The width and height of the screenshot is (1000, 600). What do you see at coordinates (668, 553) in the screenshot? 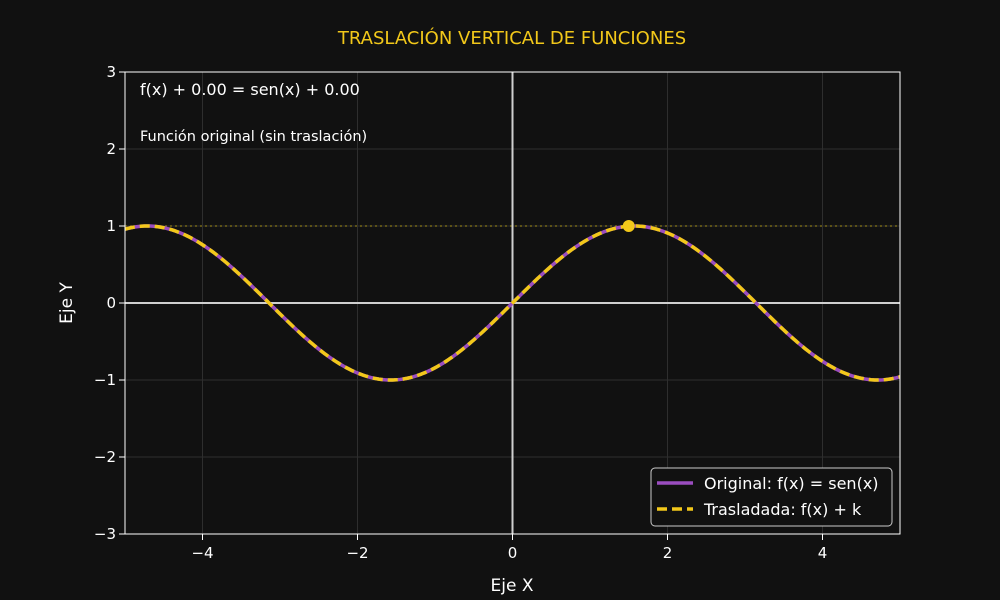
I see `x-tick-label-3: 2` at bounding box center [668, 553].